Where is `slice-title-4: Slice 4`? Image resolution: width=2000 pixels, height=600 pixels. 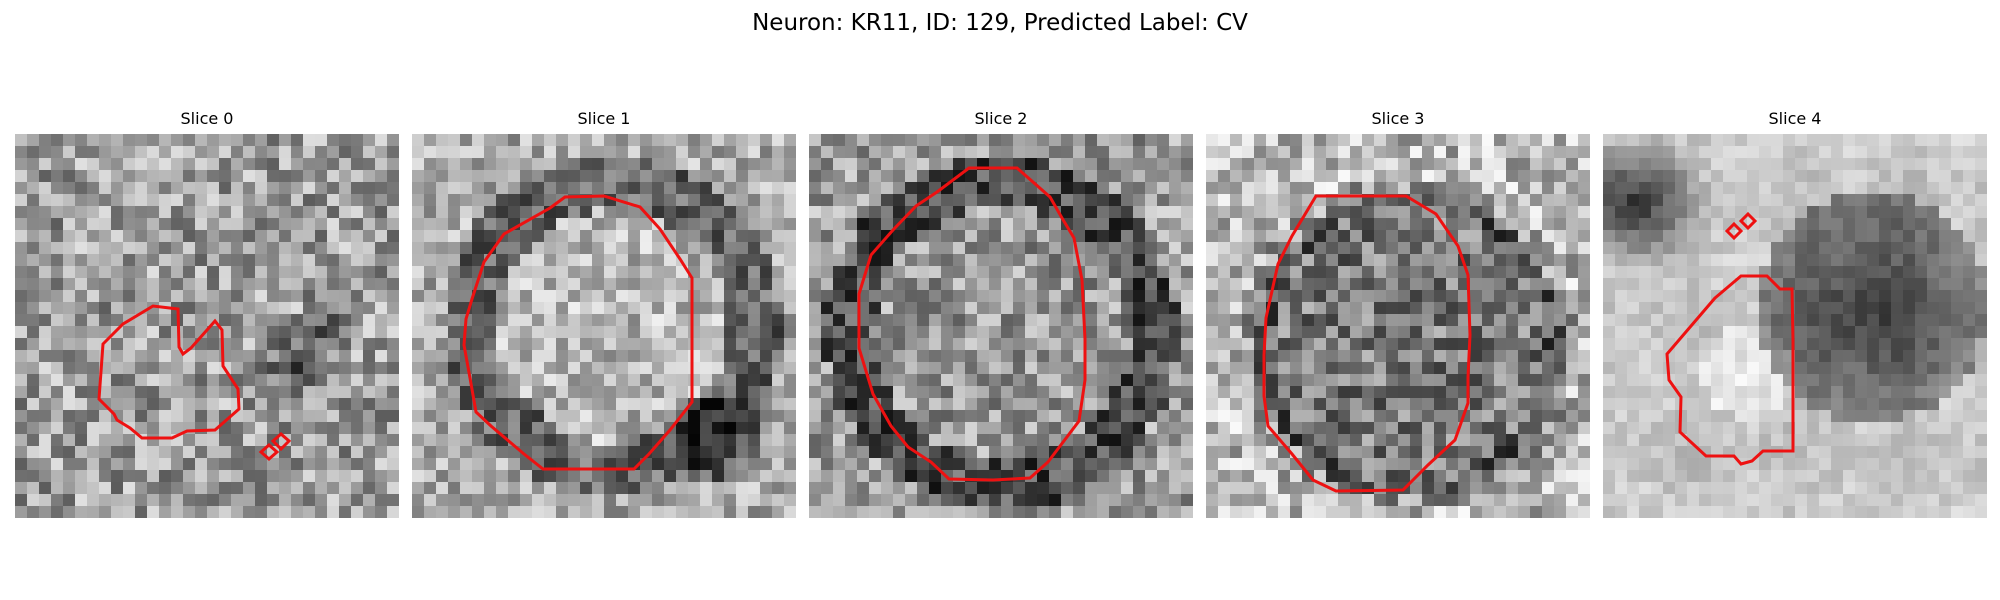
slice-title-4: Slice 4 is located at coordinates (1795, 118).